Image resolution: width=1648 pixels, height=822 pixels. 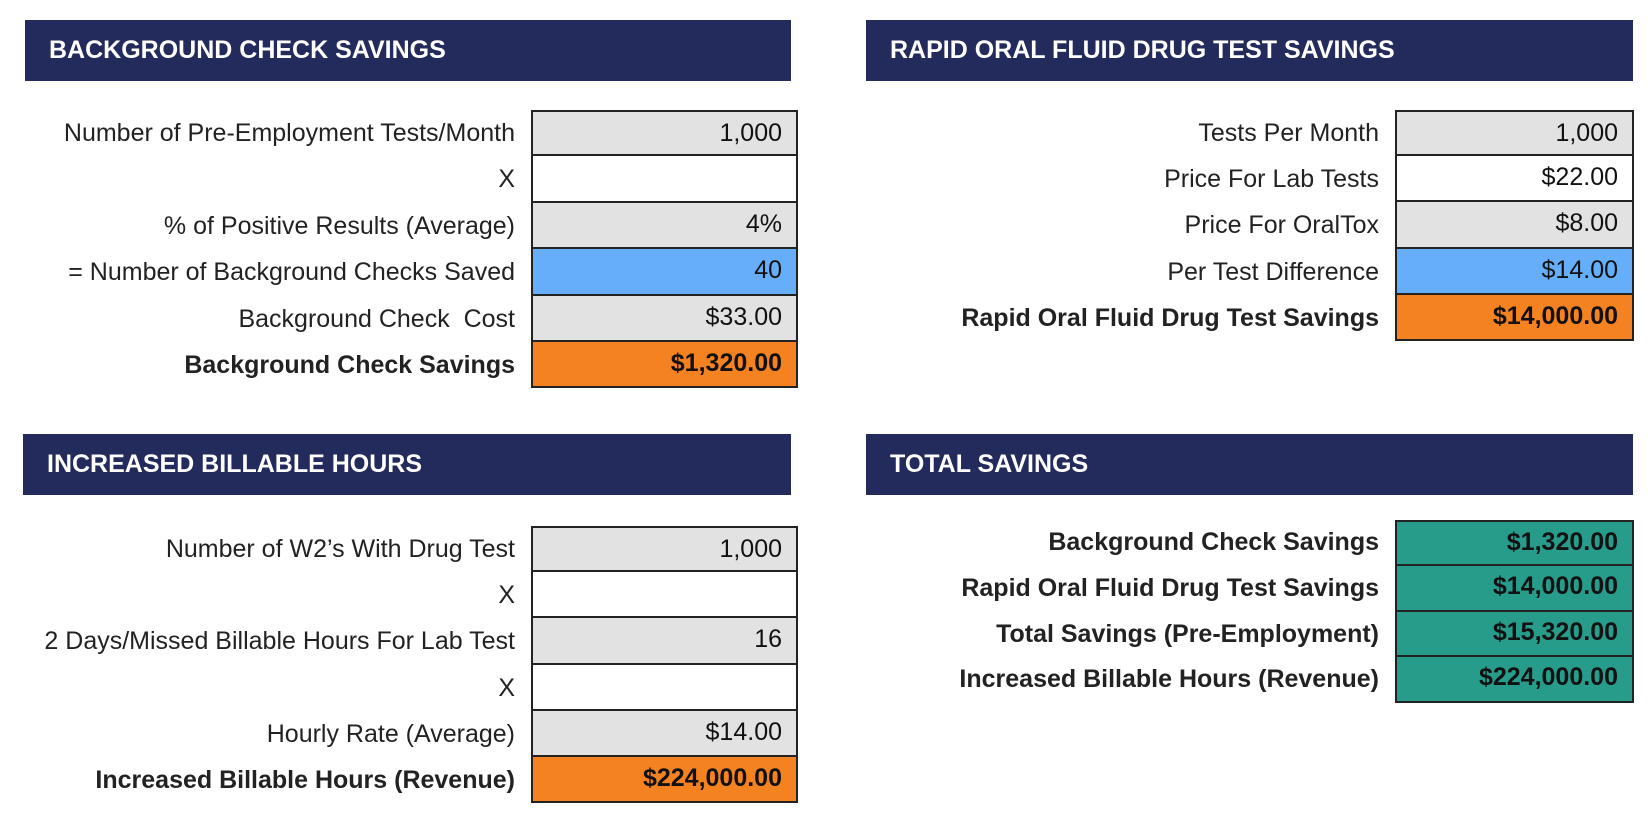 What do you see at coordinates (1281, 225) in the screenshot?
I see `row-label: Price For OralTox` at bounding box center [1281, 225].